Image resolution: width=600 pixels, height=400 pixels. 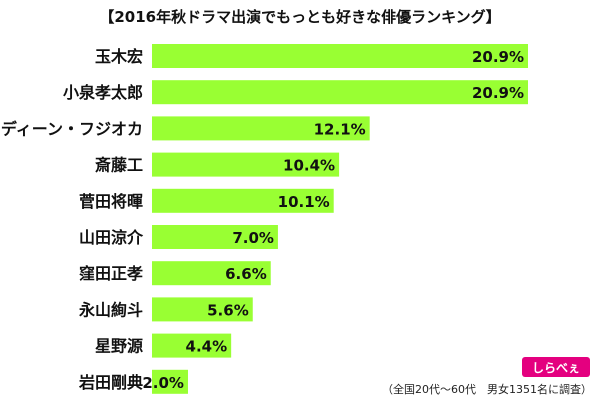 What do you see at coordinates (119, 56) in the screenshot?
I see `category-label: 玉木宏` at bounding box center [119, 56].